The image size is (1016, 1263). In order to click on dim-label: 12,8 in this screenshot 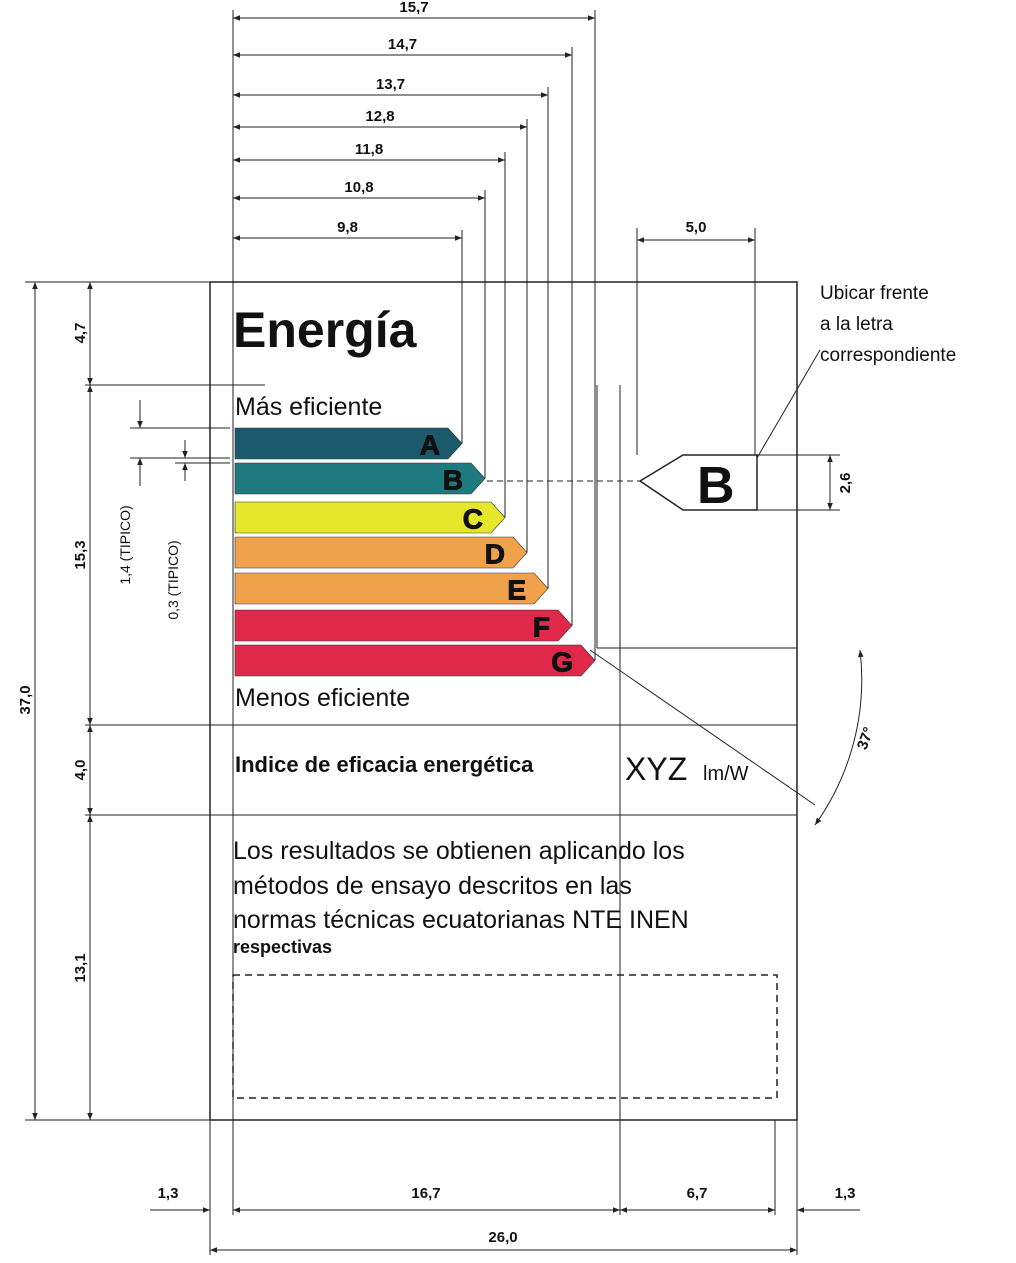, I will do `click(379, 116)`.